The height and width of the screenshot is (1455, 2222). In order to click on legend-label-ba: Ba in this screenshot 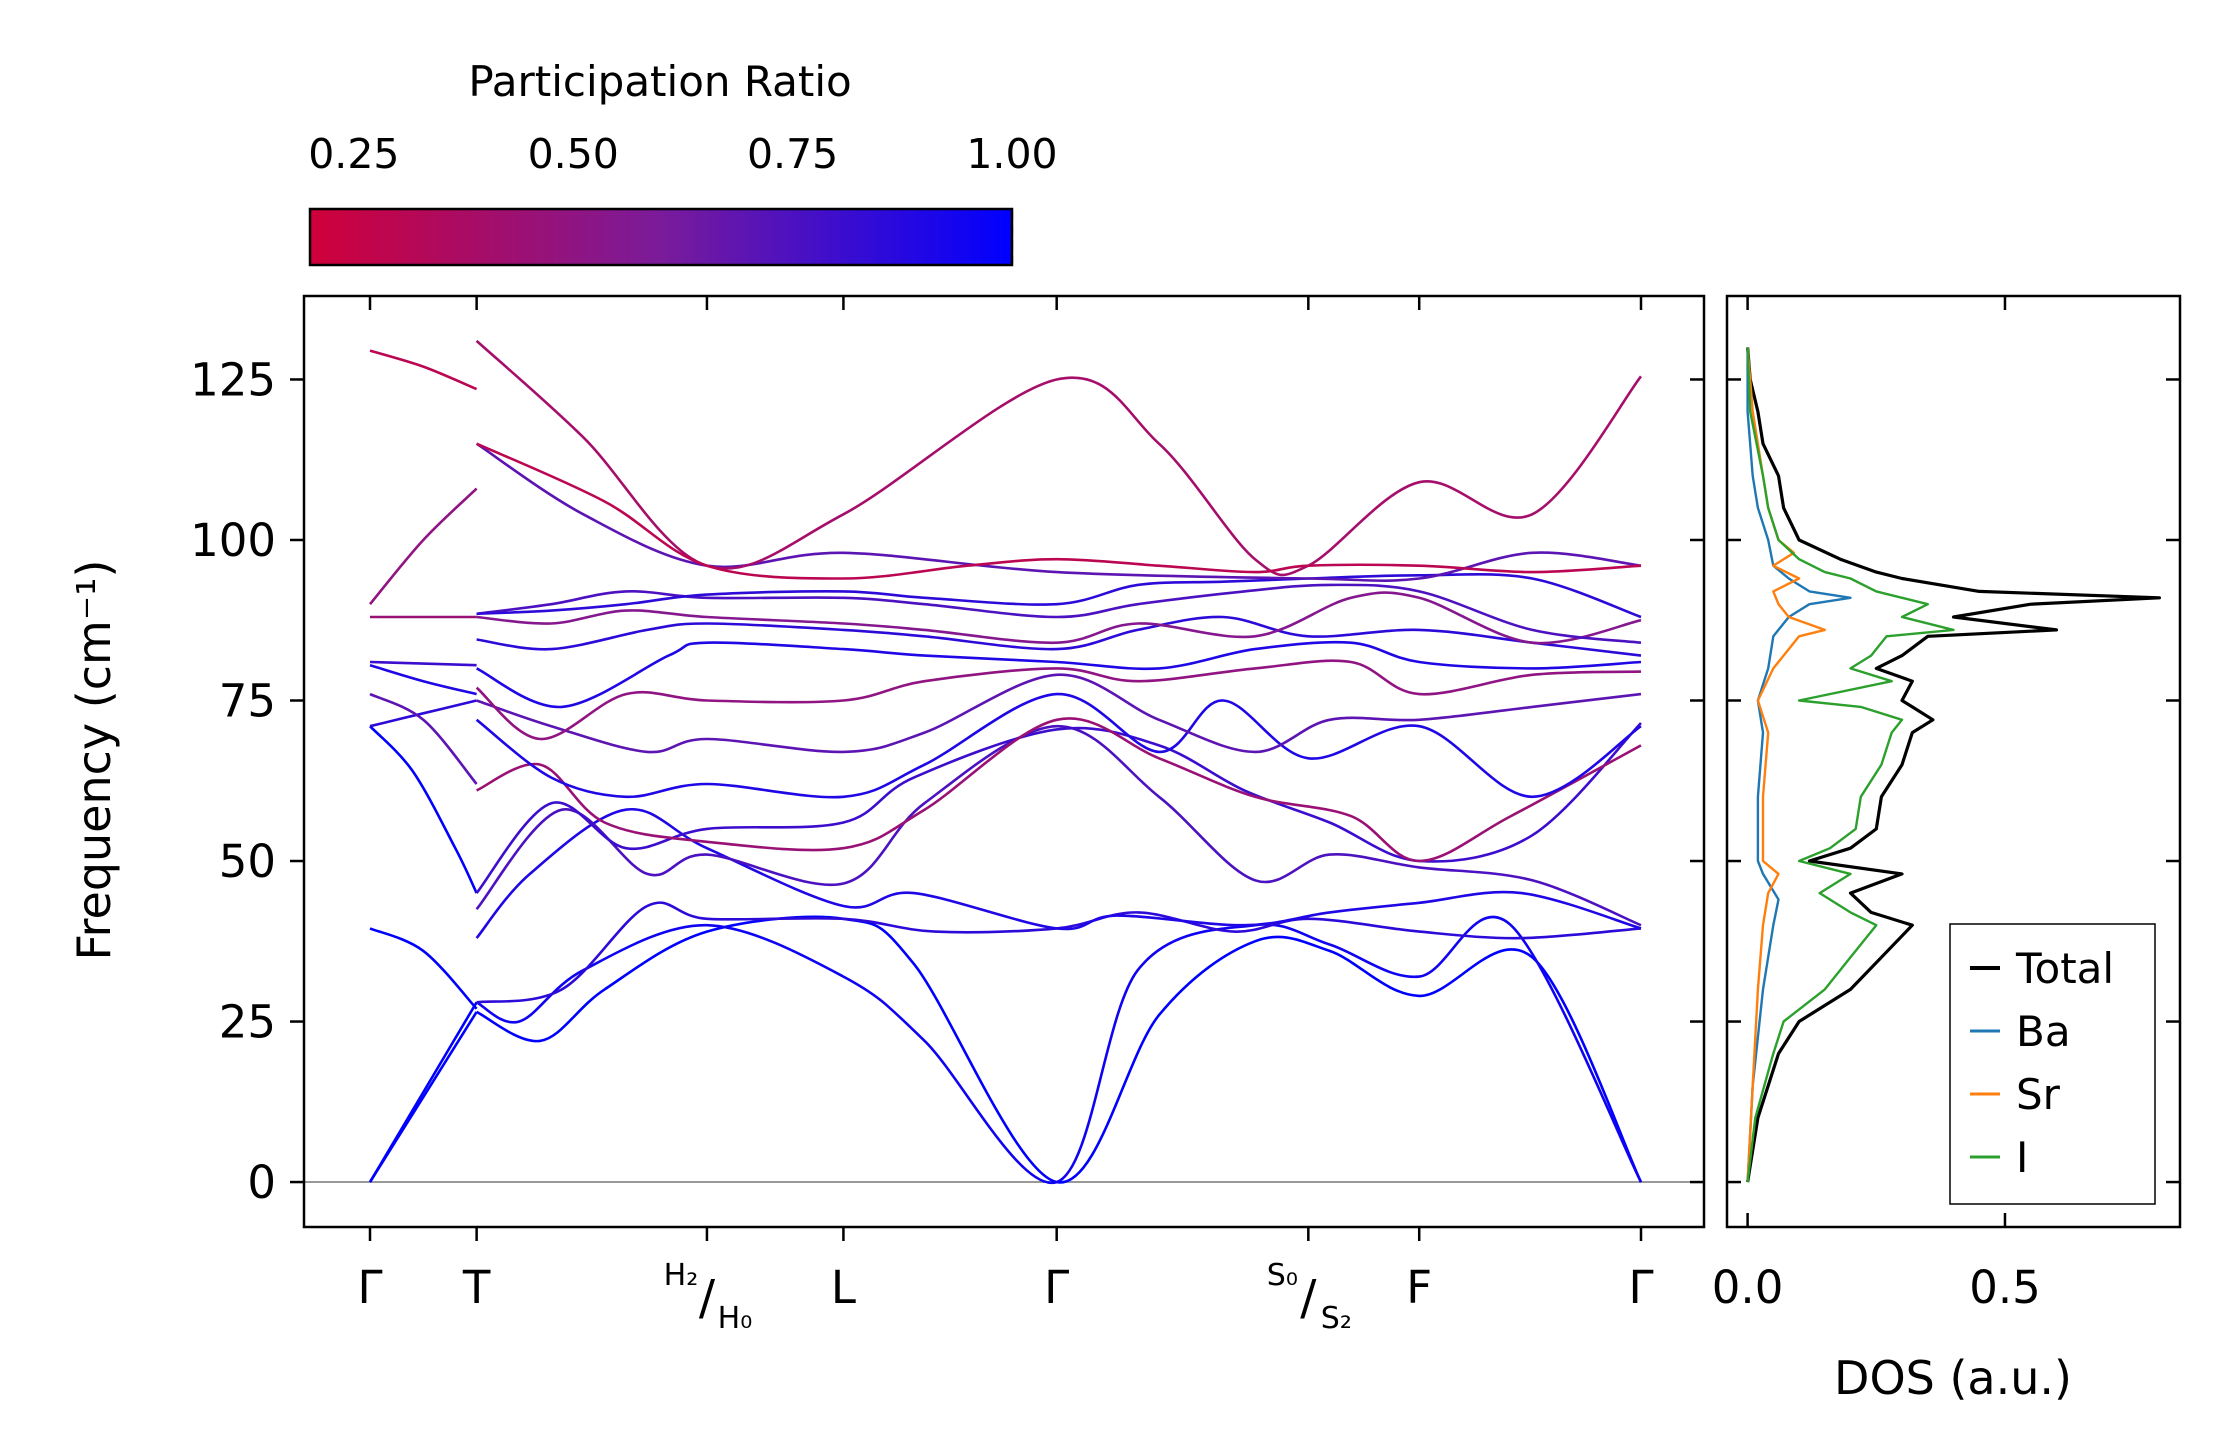, I will do `click(2043, 1031)`.